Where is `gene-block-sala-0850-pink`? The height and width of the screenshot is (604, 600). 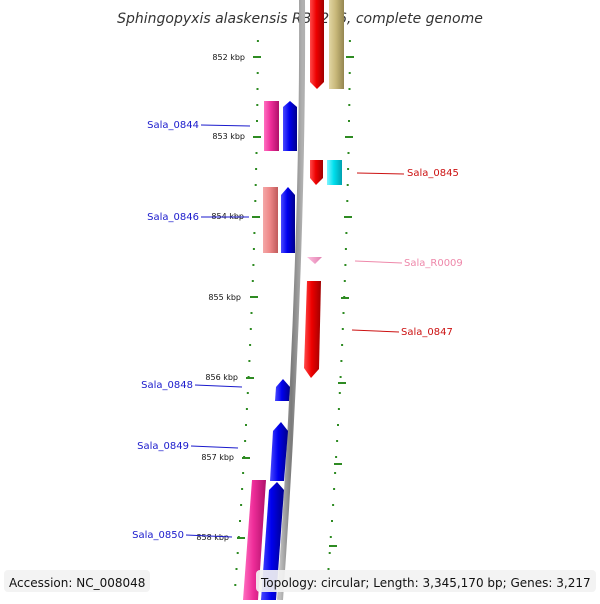 gene-block-sala-0850-pink is located at coordinates (254, 540).